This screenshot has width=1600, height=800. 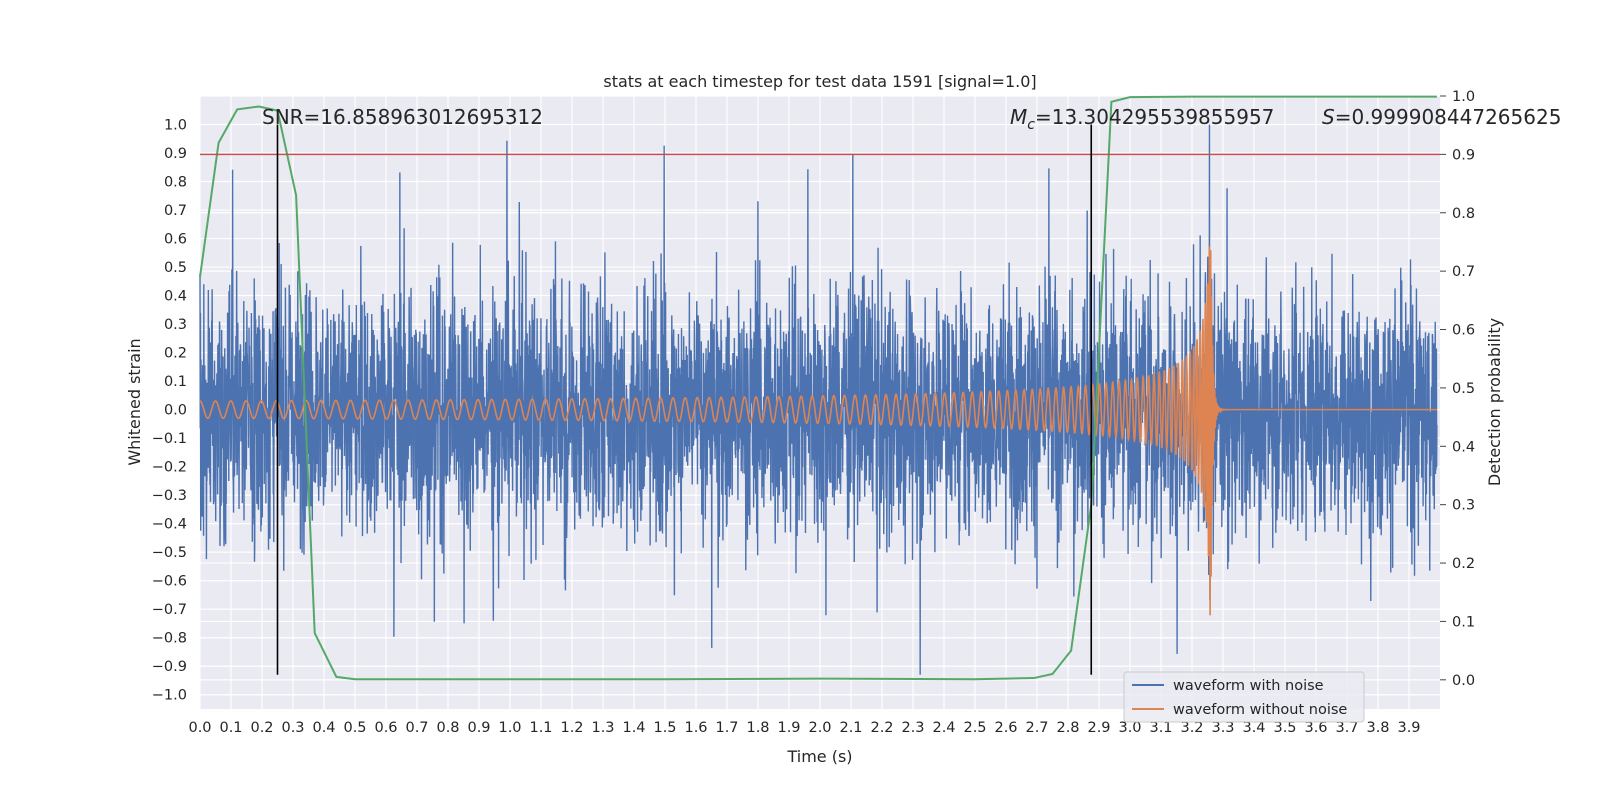 I want to click on x-tick-label: 1.4, so click(x=633, y=728).